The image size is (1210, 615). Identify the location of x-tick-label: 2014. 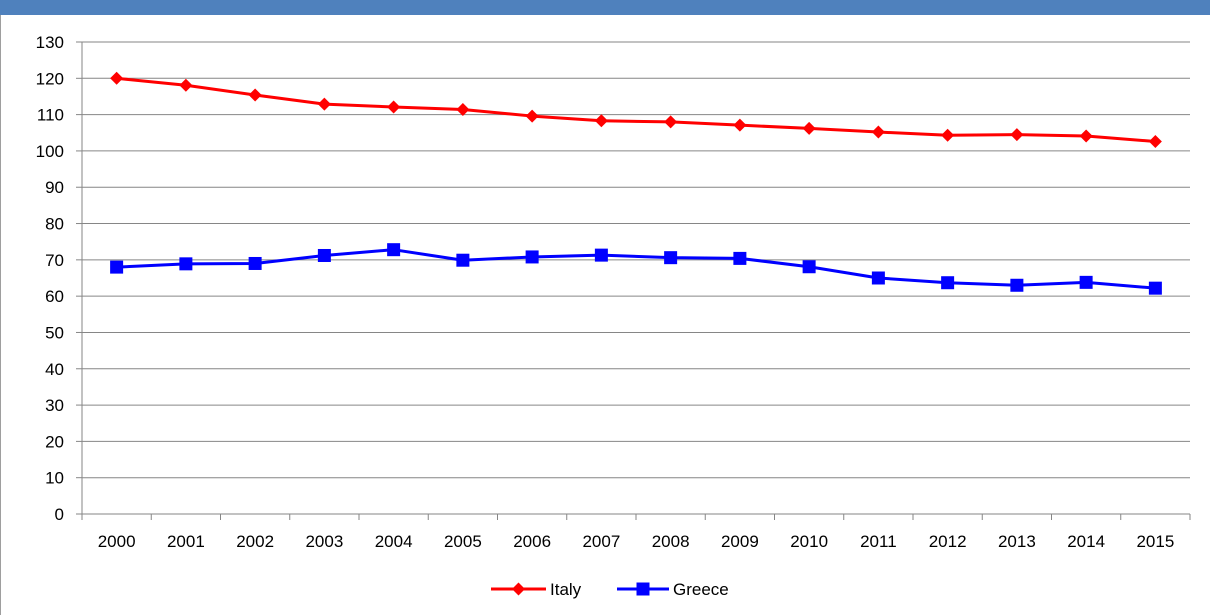
(1086, 541).